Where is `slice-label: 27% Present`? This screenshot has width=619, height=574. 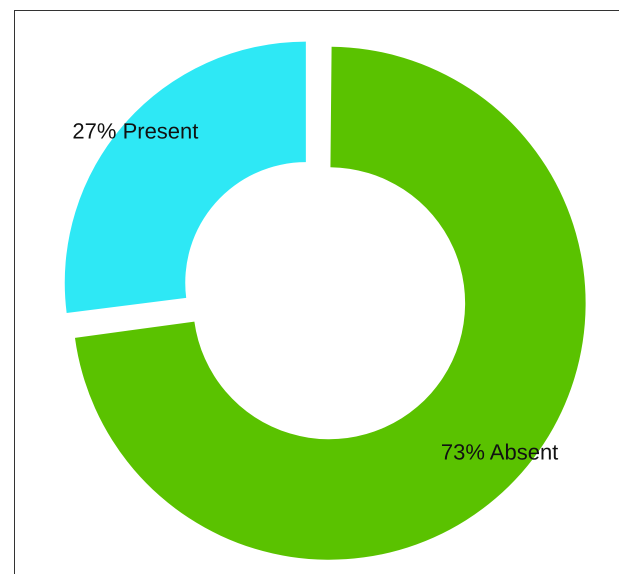 slice-label: 27% Present is located at coordinates (135, 131).